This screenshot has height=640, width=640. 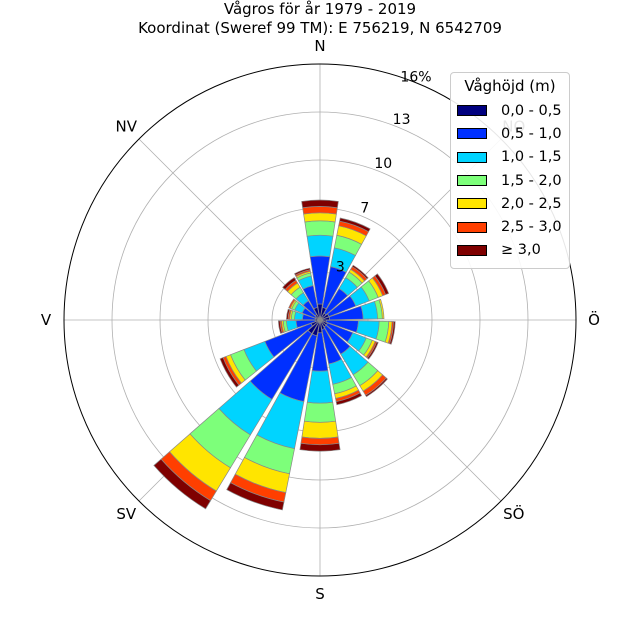 I want to click on legend-label: ≥ 3,0, so click(x=521, y=250).